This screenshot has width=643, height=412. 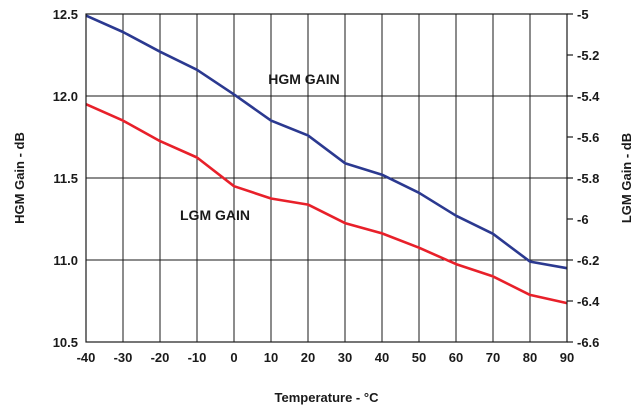 I want to click on right-y-tick-label: -6.6, so click(x=588, y=342).